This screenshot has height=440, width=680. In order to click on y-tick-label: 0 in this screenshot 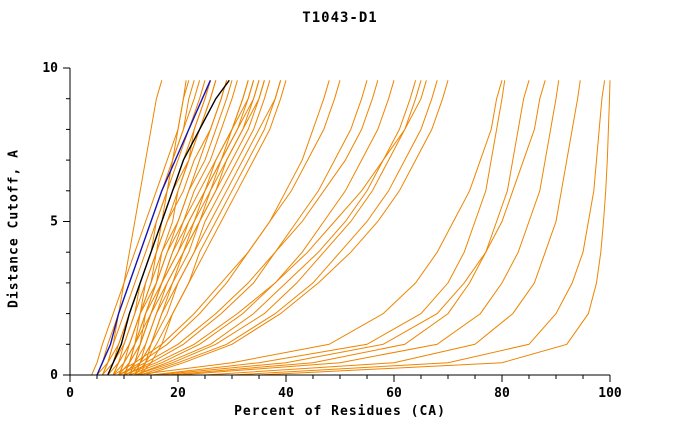, I will do `click(54, 375)`.